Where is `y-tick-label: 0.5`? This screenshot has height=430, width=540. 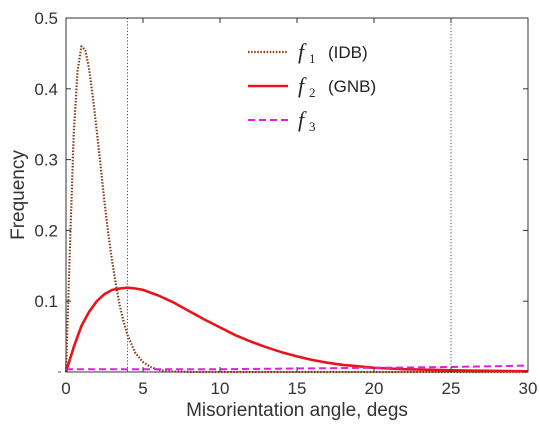 y-tick-label: 0.5 is located at coordinates (46, 18).